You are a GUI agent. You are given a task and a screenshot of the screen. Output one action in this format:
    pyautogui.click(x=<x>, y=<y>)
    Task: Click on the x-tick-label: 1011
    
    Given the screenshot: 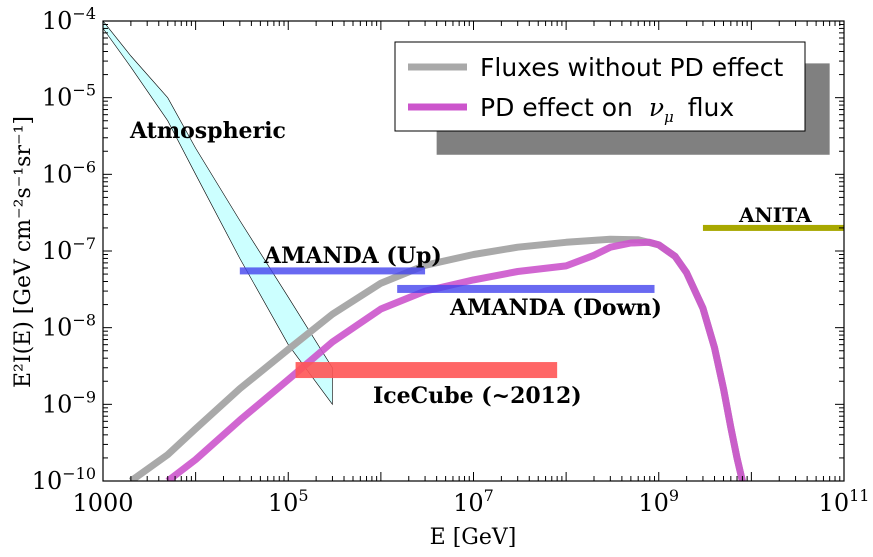 What is the action you would take?
    pyautogui.click(x=844, y=501)
    